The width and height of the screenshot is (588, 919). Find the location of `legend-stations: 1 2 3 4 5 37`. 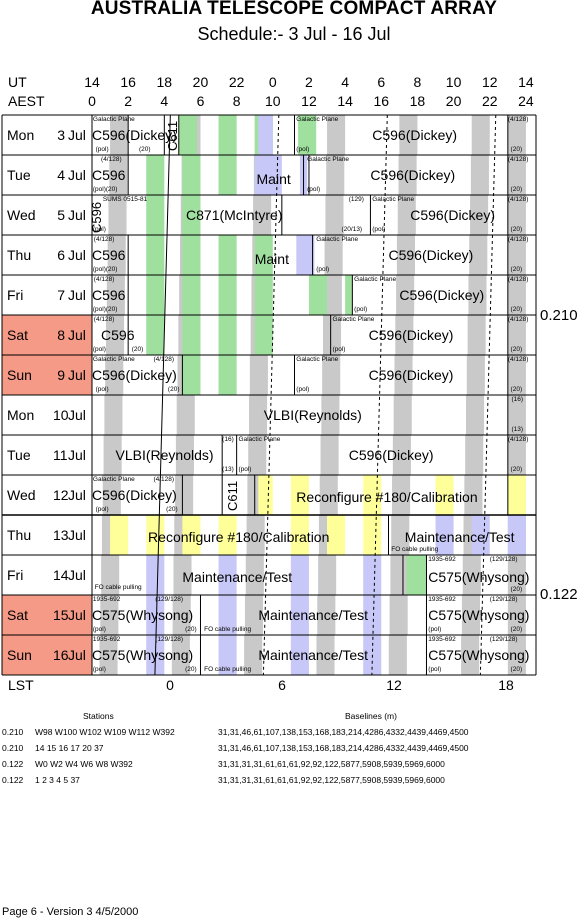

legend-stations: 1 2 3 4 5 37 is located at coordinates (57, 780).